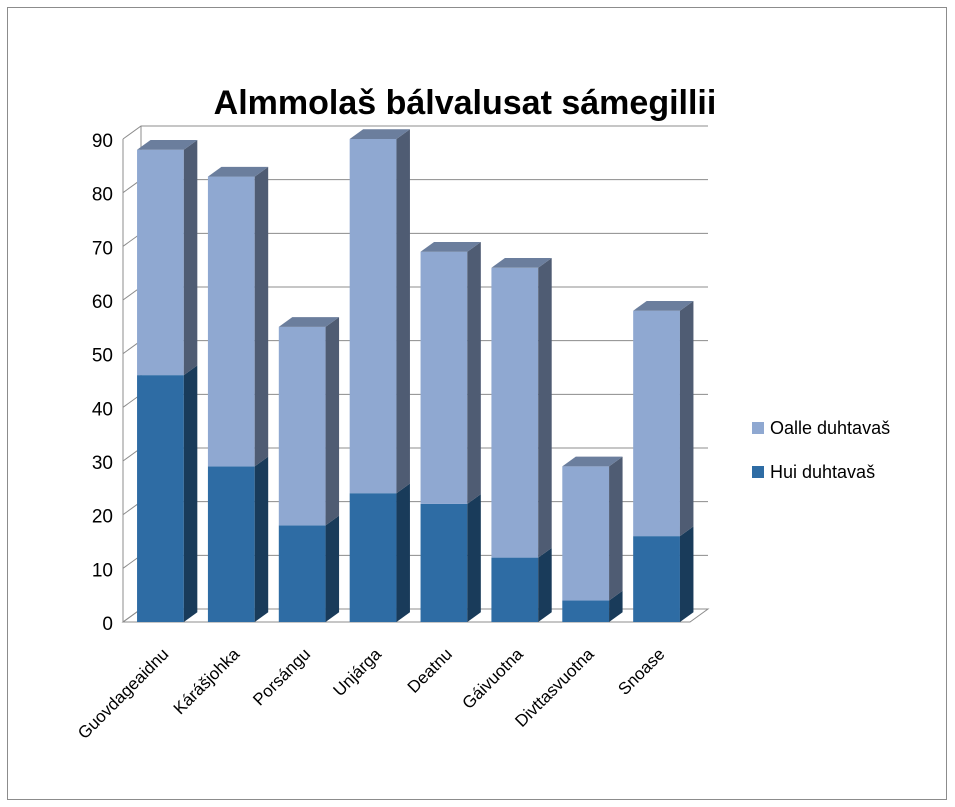  What do you see at coordinates (107, 624) in the screenshot?
I see `y-tick-label: 0` at bounding box center [107, 624].